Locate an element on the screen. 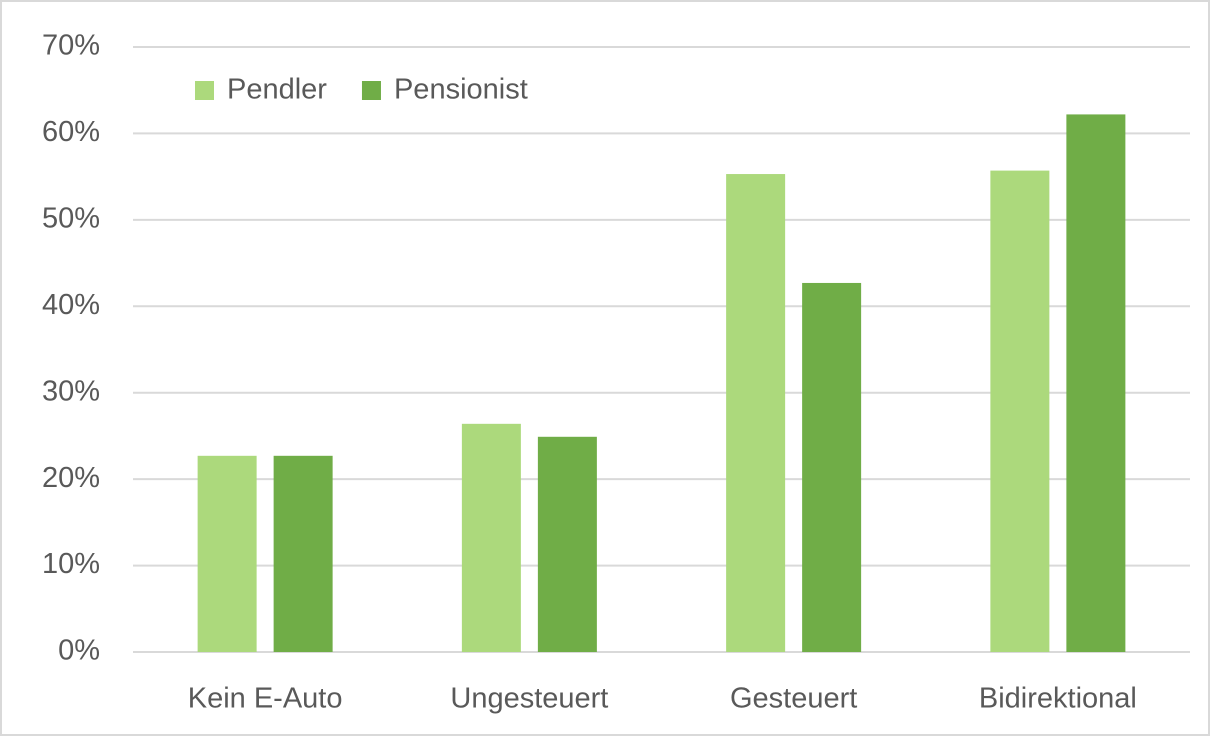  y-tick-label: 40% is located at coordinates (71, 305).